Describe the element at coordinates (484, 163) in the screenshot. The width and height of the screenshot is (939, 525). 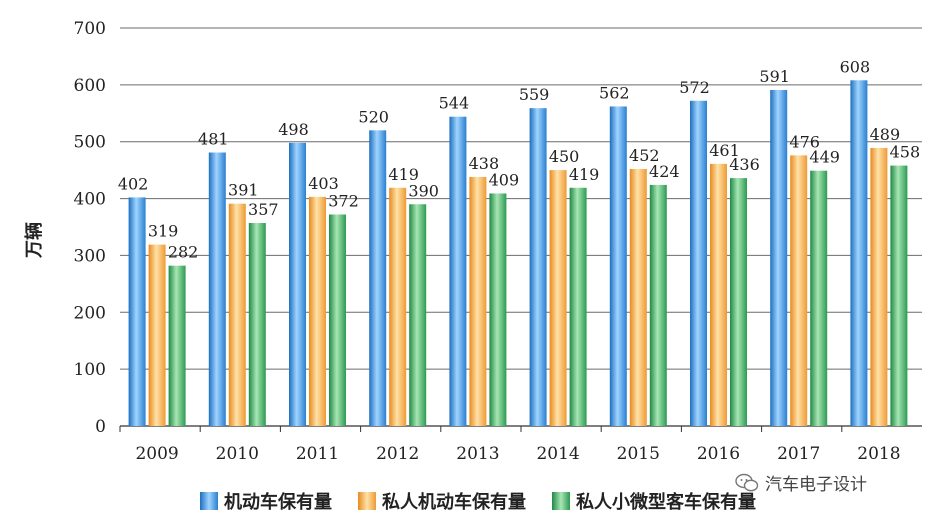
I see `data-label: 438` at that location.